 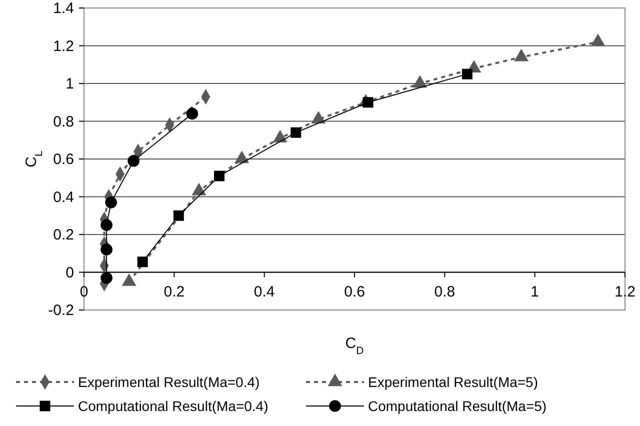 What do you see at coordinates (63, 197) in the screenshot?
I see `y-tick-label: 0.4` at bounding box center [63, 197].